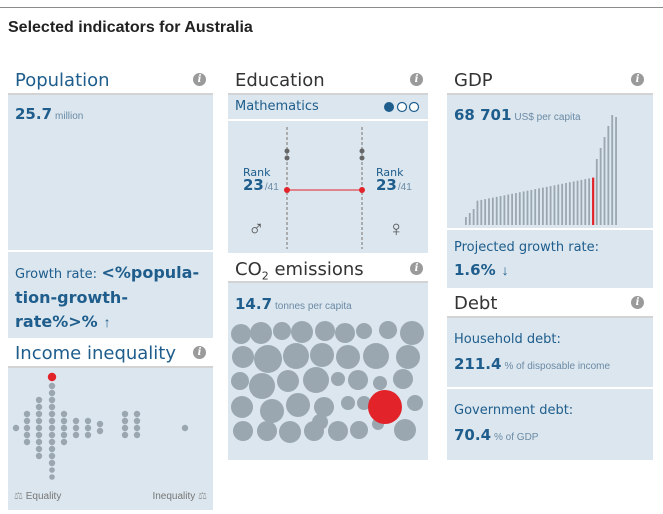  Describe the element at coordinates (299, 271) in the screenshot. I see `co2-title: CO2 emissions` at that location.